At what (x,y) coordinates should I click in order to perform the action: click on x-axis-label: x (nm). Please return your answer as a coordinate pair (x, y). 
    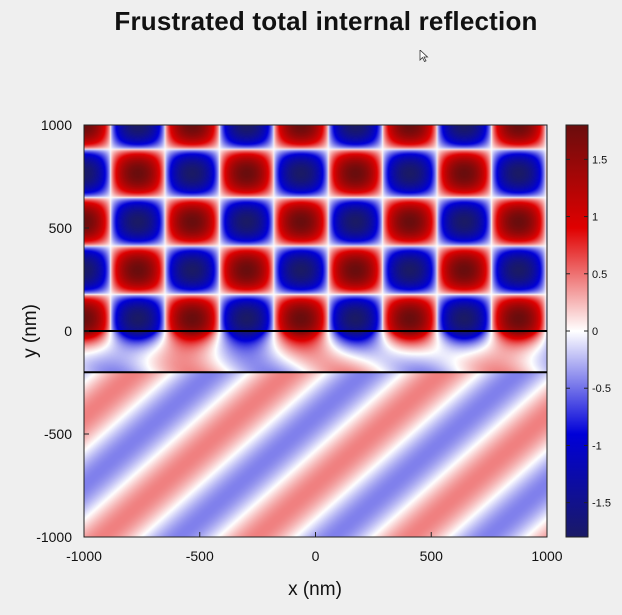
    Looking at the image, I should click on (315, 589).